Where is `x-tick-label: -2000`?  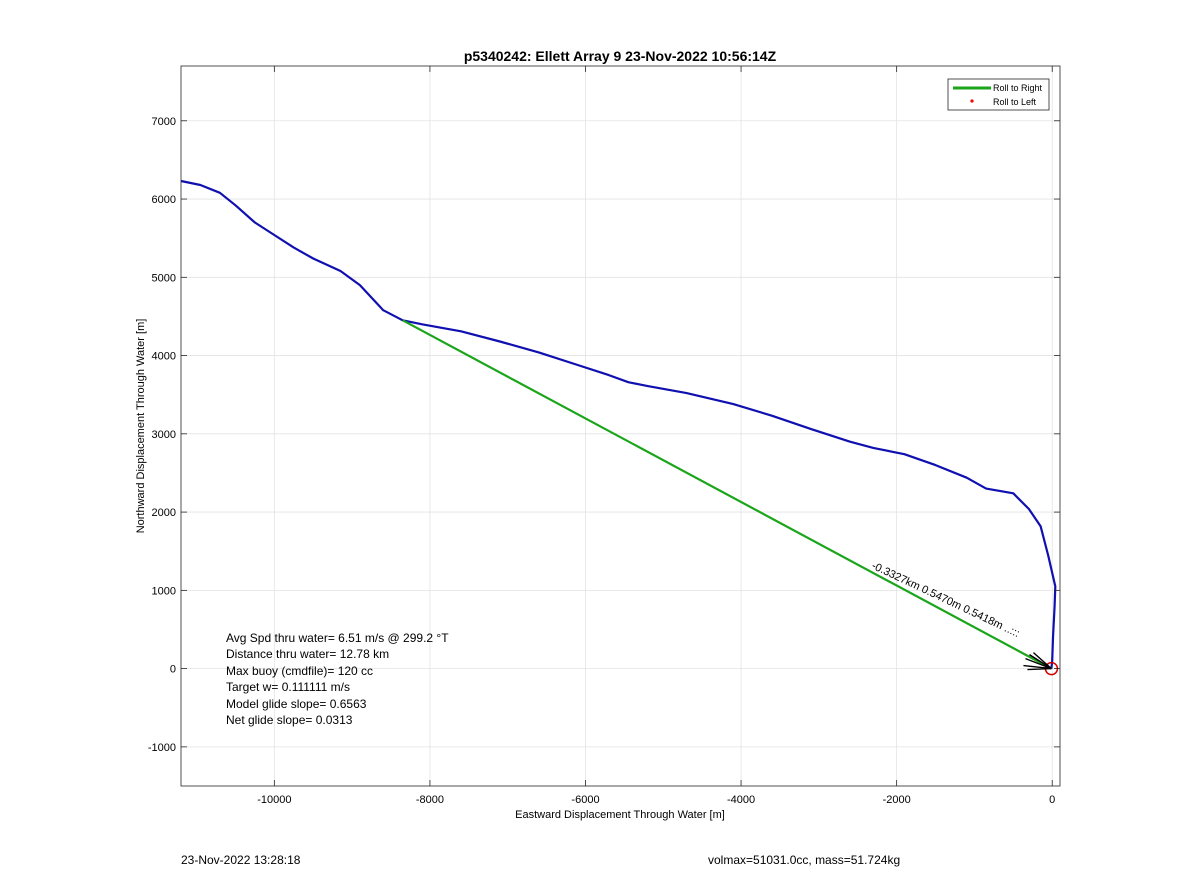 x-tick-label: -2000 is located at coordinates (897, 800).